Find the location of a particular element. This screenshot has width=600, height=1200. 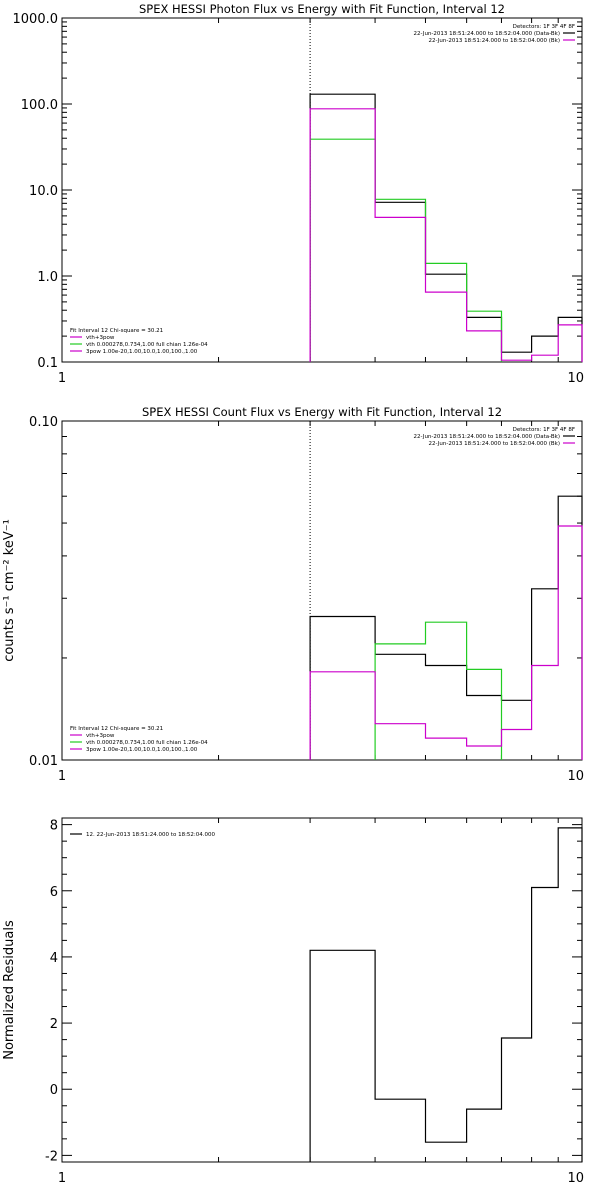

y-tick-label: 0.10 is located at coordinates (43, 422).